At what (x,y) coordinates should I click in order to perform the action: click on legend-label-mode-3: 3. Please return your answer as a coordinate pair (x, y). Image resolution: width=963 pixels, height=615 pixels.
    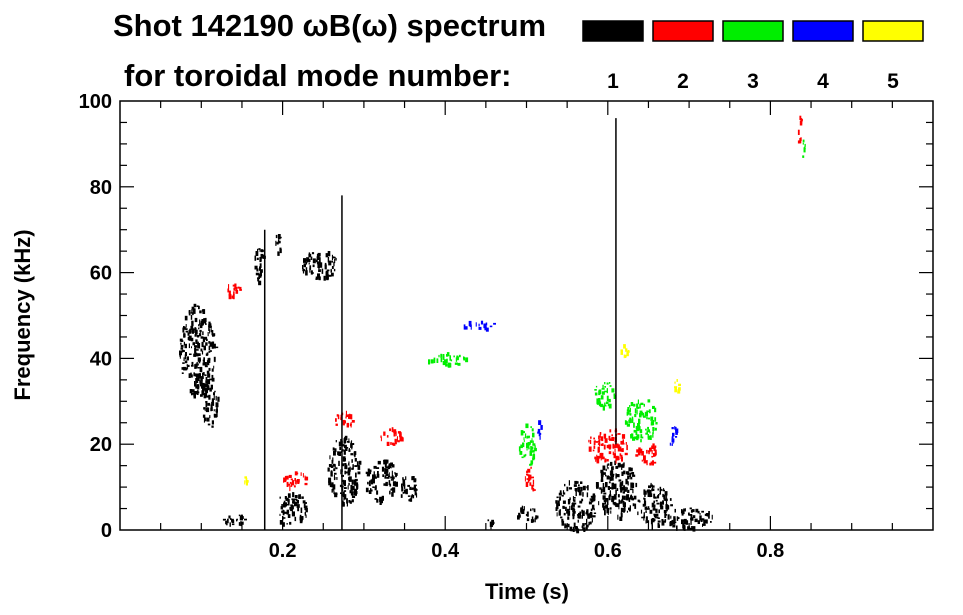
    Looking at the image, I should click on (753, 81).